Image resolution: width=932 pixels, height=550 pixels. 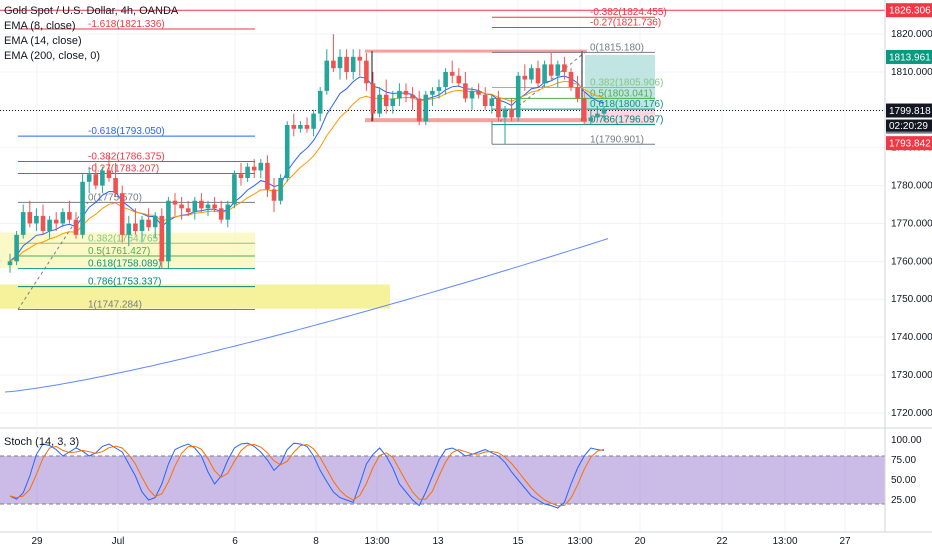 I want to click on stoch-tick-label: 50.00, so click(x=903, y=480).